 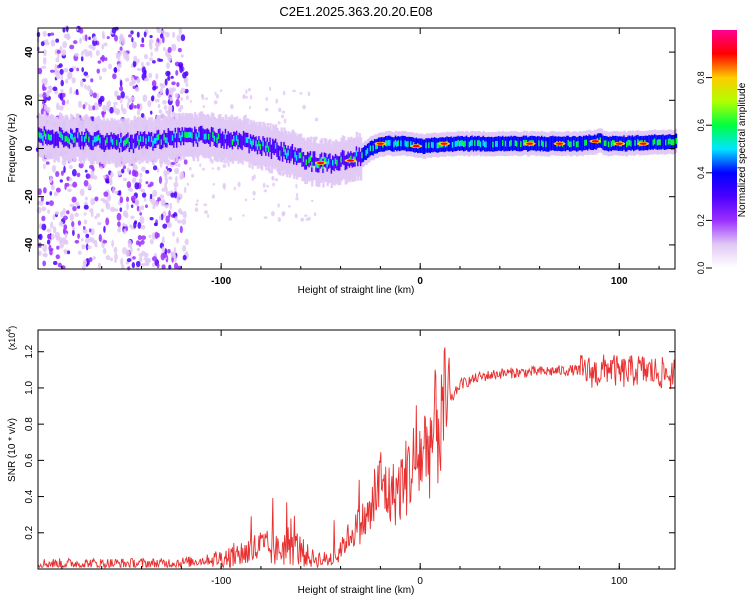 What do you see at coordinates (530, 143) in the screenshot?
I see `ridge-hotspot-core` at bounding box center [530, 143].